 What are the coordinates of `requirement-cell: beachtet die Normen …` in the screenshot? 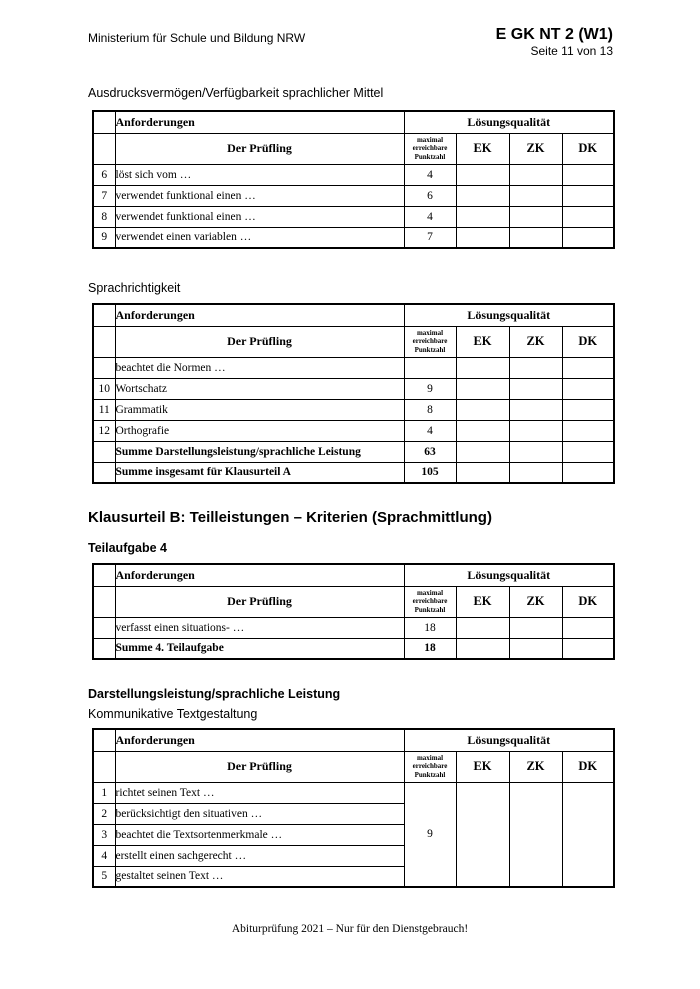 It's located at (259, 367).